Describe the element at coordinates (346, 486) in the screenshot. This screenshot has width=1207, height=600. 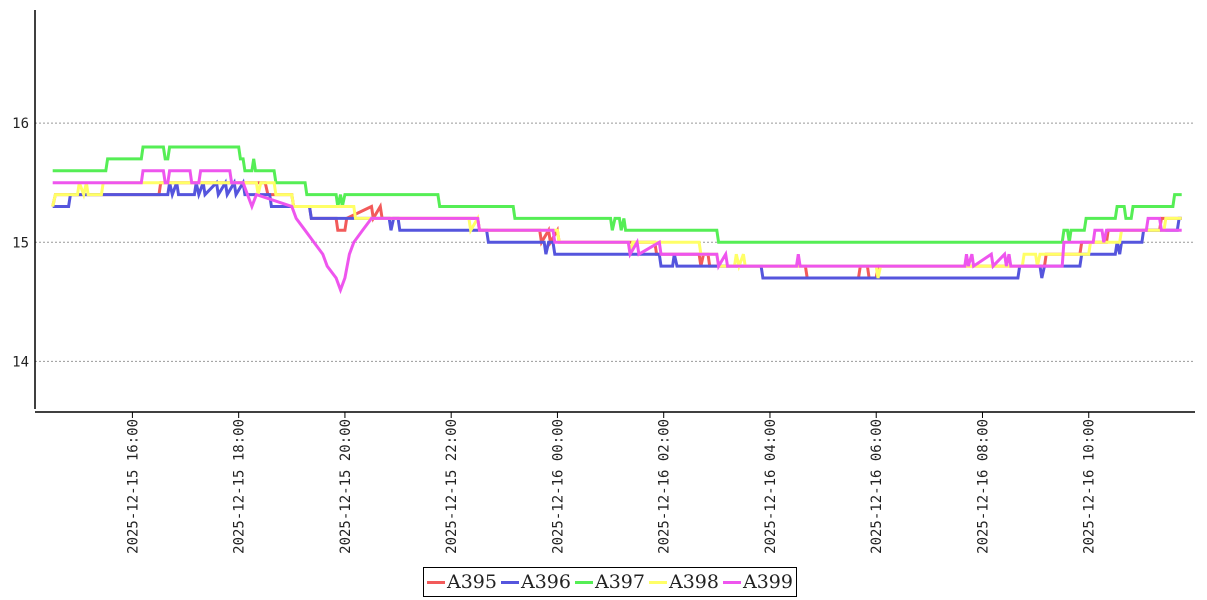
I see `x-tick-label: 2025-12-15 20:00` at that location.